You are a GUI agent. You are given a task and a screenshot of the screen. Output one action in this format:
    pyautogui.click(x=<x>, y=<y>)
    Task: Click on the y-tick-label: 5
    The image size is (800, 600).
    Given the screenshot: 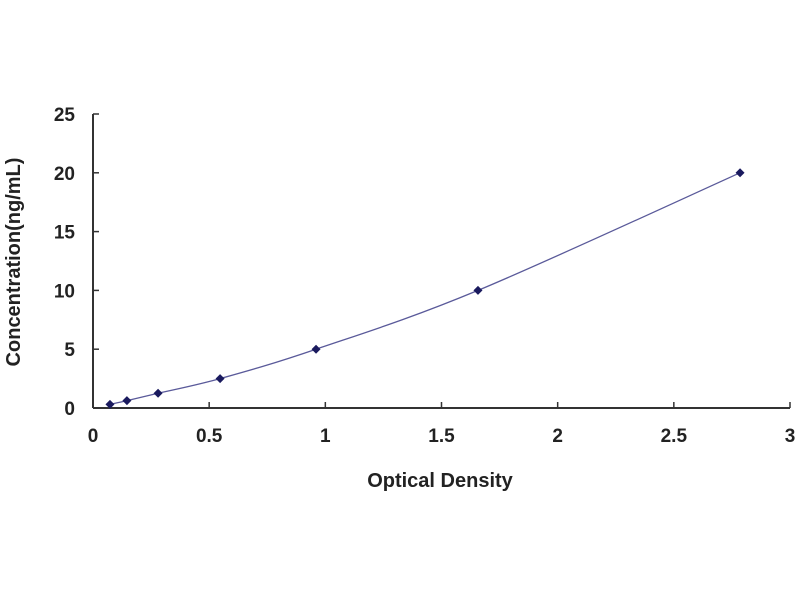 What is the action you would take?
    pyautogui.click(x=69, y=350)
    